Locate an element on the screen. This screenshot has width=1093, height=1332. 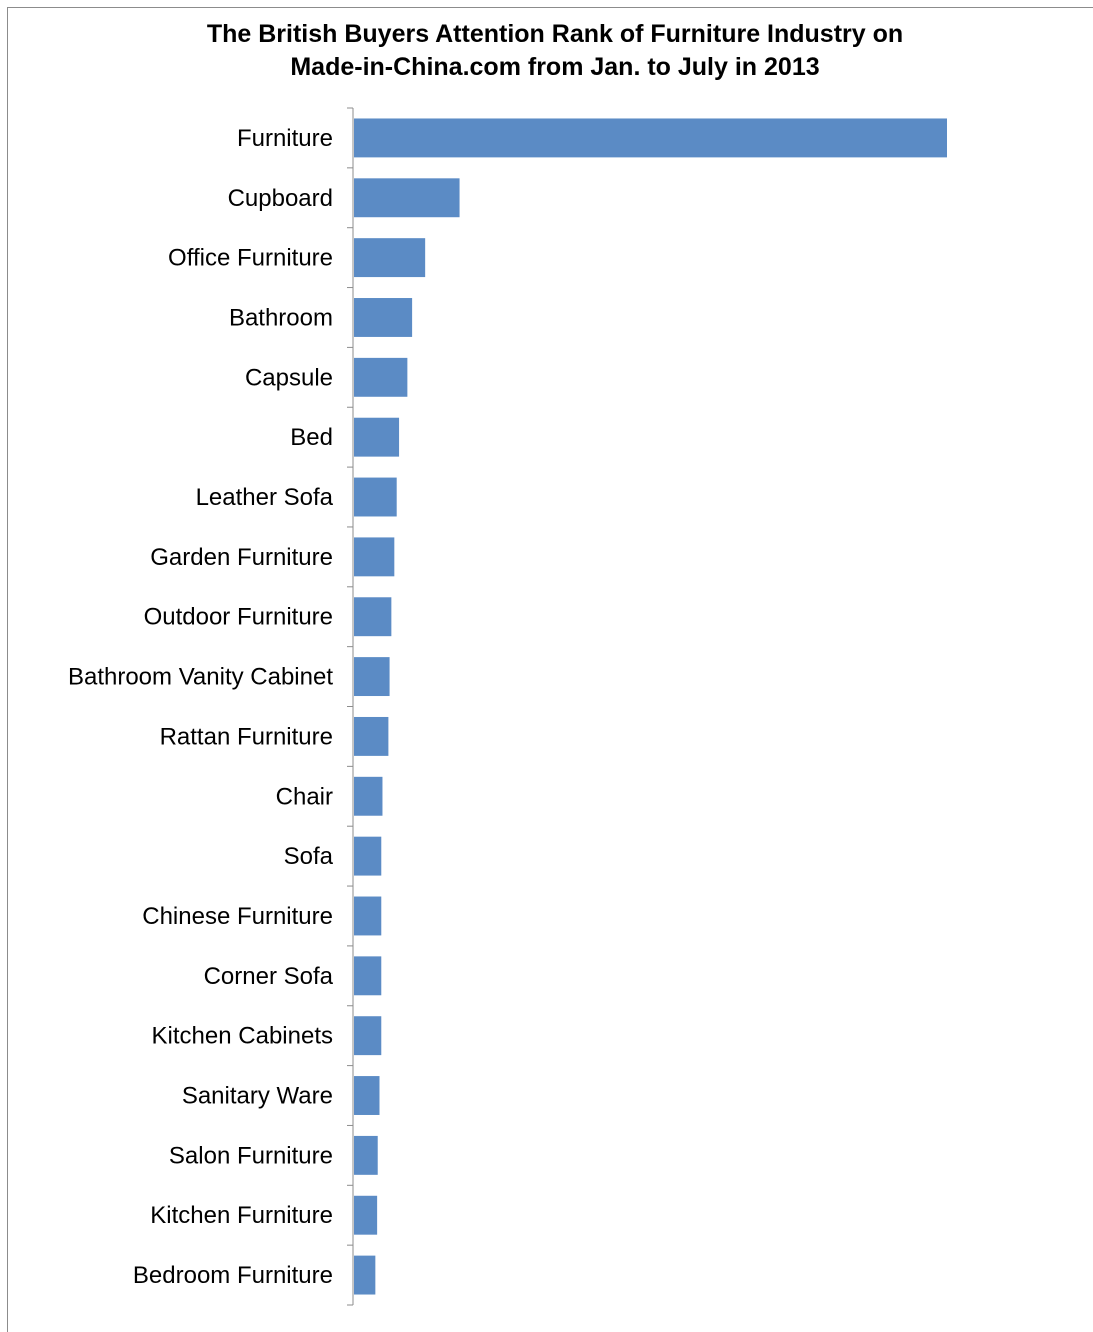
category-label: Rattan Furniture is located at coordinates (246, 736).